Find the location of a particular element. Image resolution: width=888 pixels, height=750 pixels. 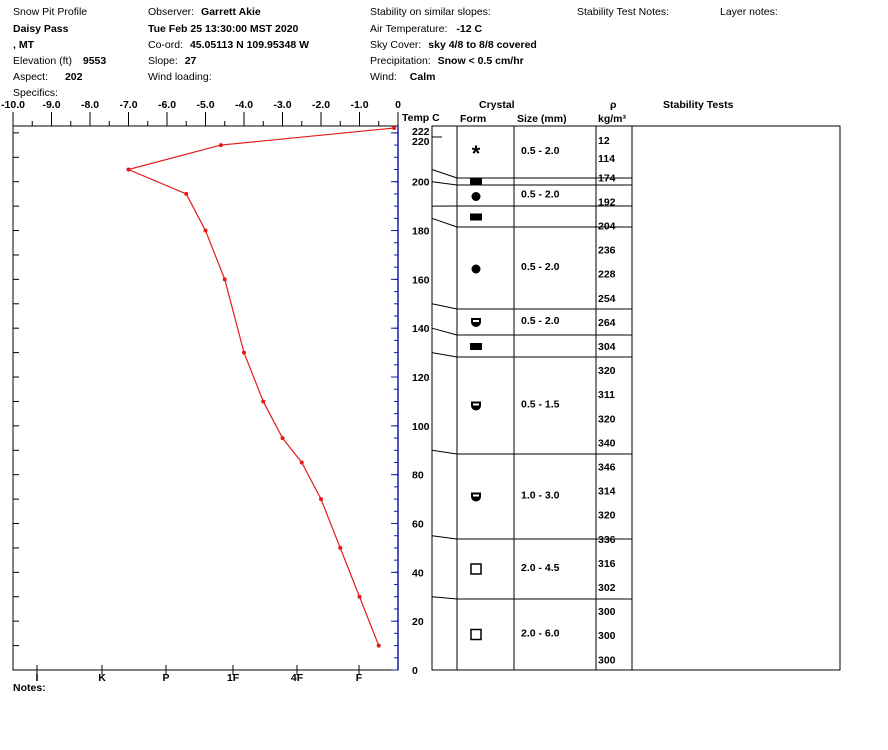

layer-size-label: 0.5 - 1.5 is located at coordinates (540, 405).